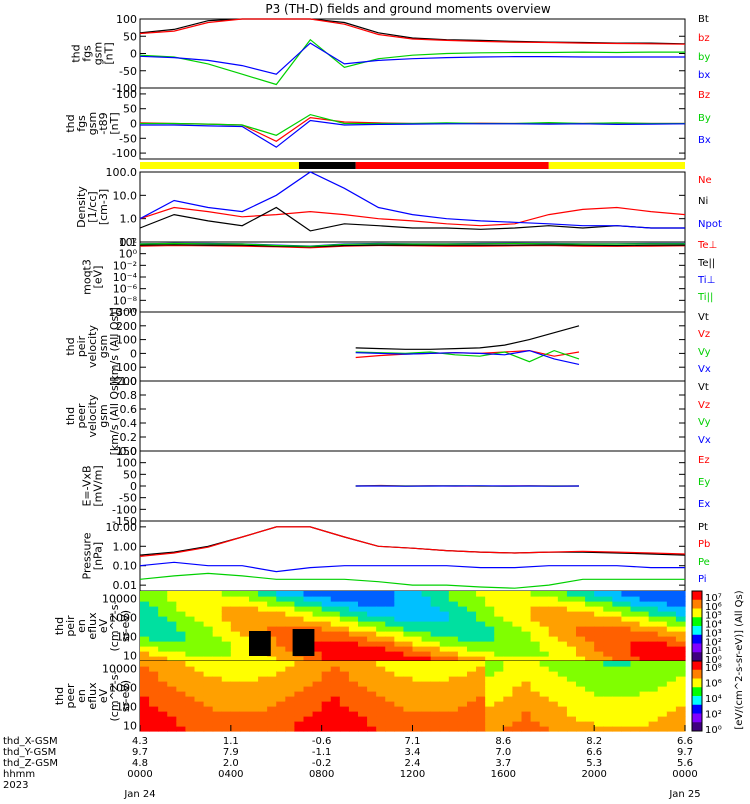  What do you see at coordinates (412, 774) in the screenshot?
I see `x-tick-label: 1200` at bounding box center [412, 774].